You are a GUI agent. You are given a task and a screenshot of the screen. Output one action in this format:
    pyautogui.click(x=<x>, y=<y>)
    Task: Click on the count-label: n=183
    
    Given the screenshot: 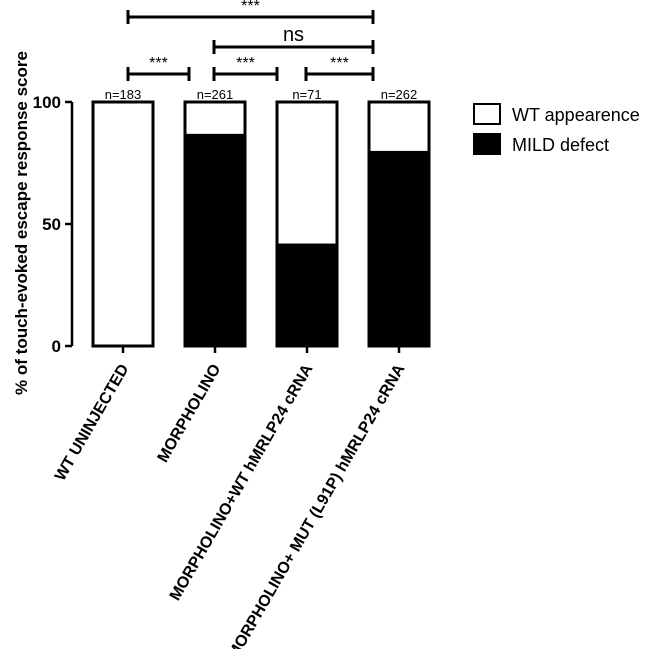 What is the action you would take?
    pyautogui.click(x=123, y=94)
    